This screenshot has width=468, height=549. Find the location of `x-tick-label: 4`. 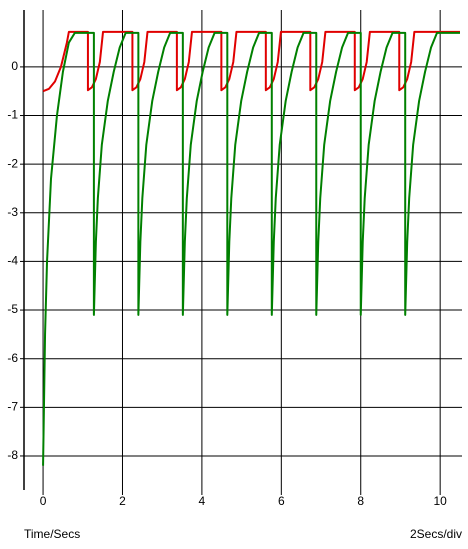

x-tick-label: 4 is located at coordinates (202, 501).